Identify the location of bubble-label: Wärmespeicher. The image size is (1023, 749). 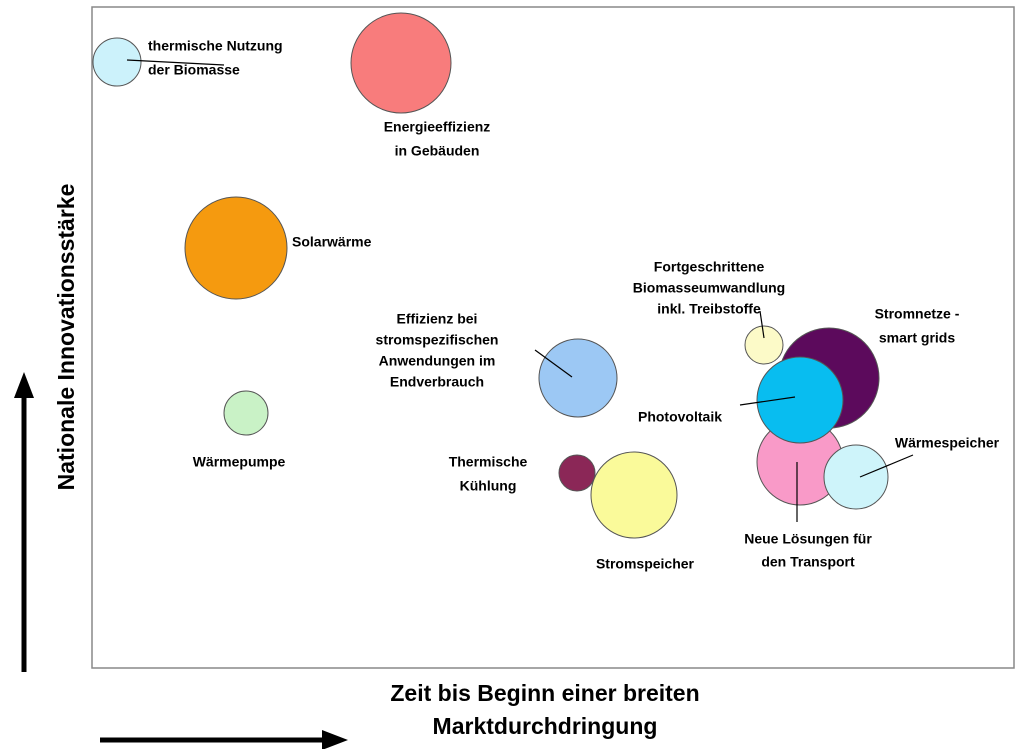
(947, 443).